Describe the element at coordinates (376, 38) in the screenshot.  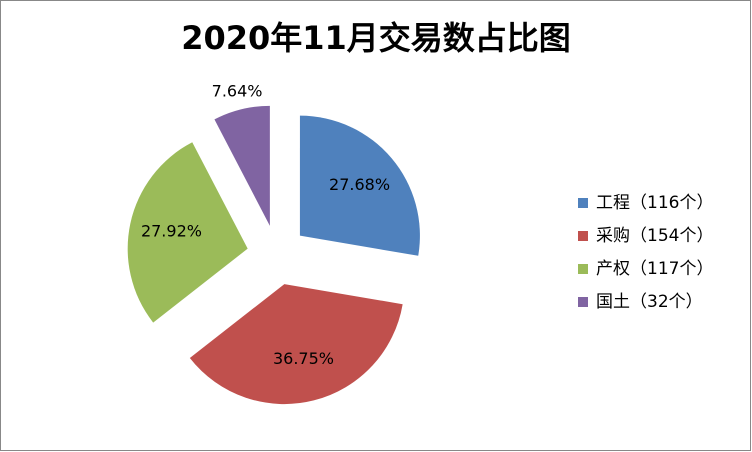
I see `chart-title: 2020年11月交易数占比图` at that location.